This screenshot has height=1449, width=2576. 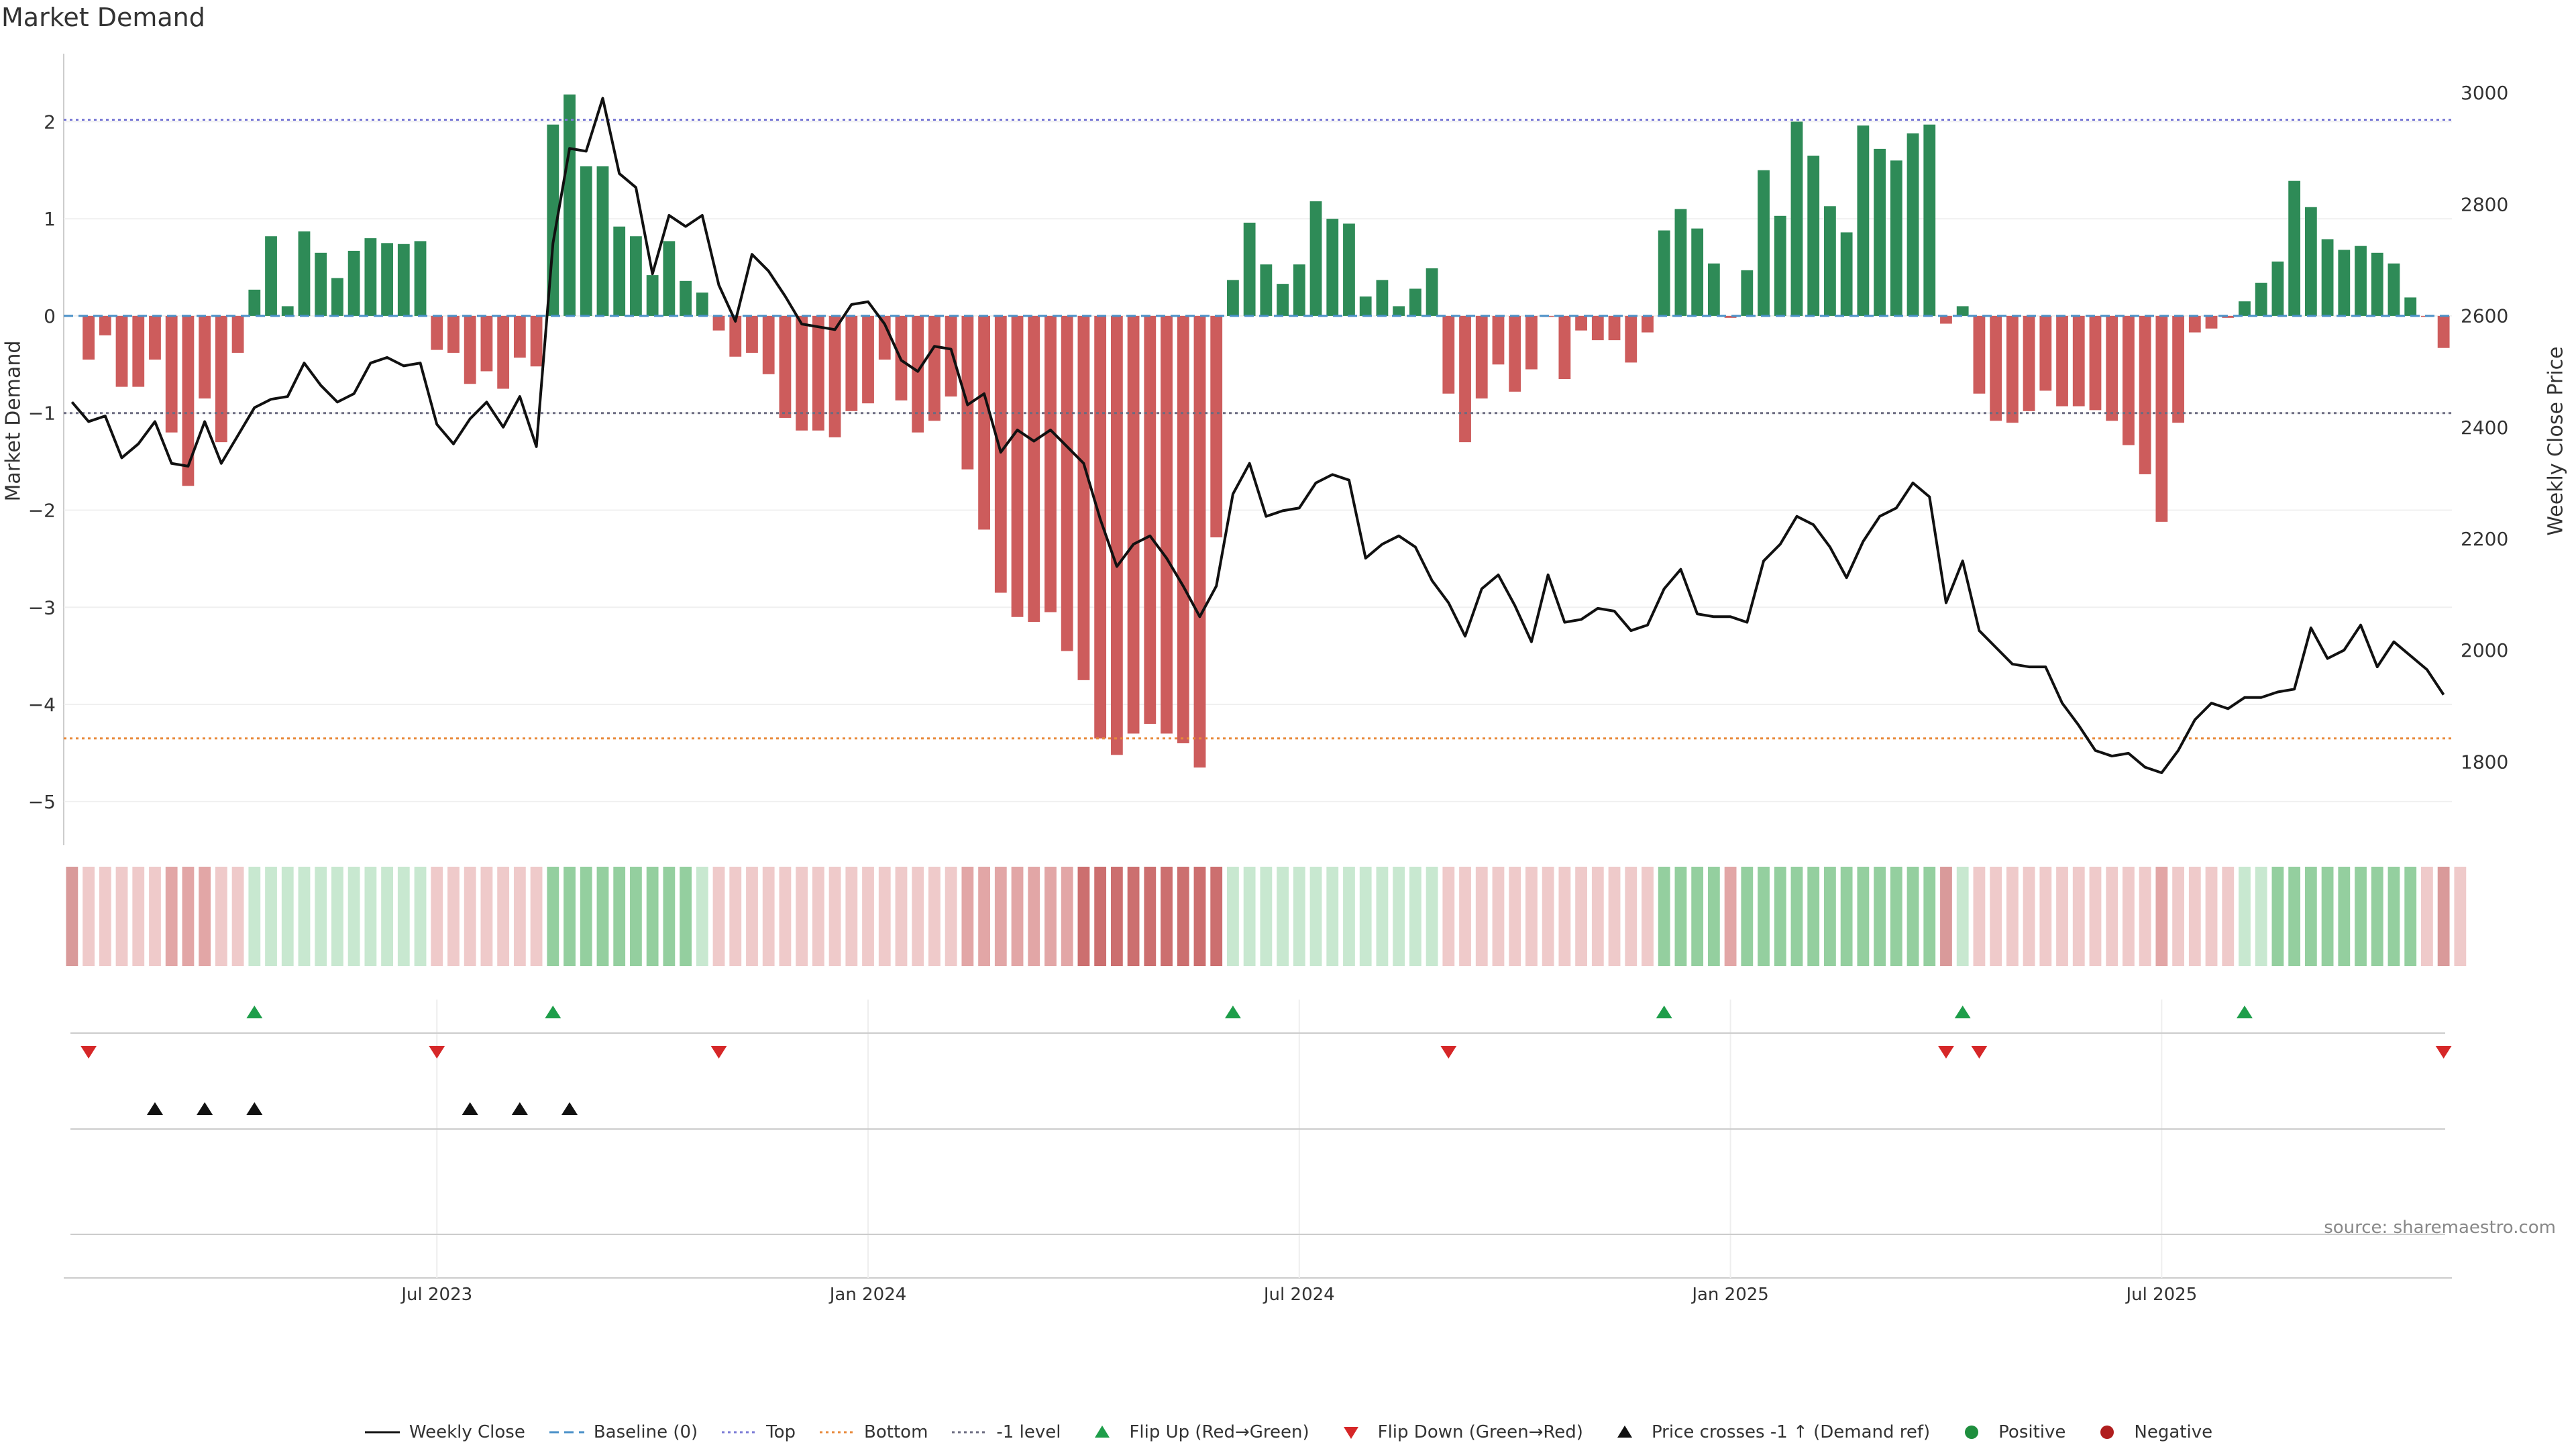 I want to click on y2-tick-label: 2000, so click(x=2484, y=650).